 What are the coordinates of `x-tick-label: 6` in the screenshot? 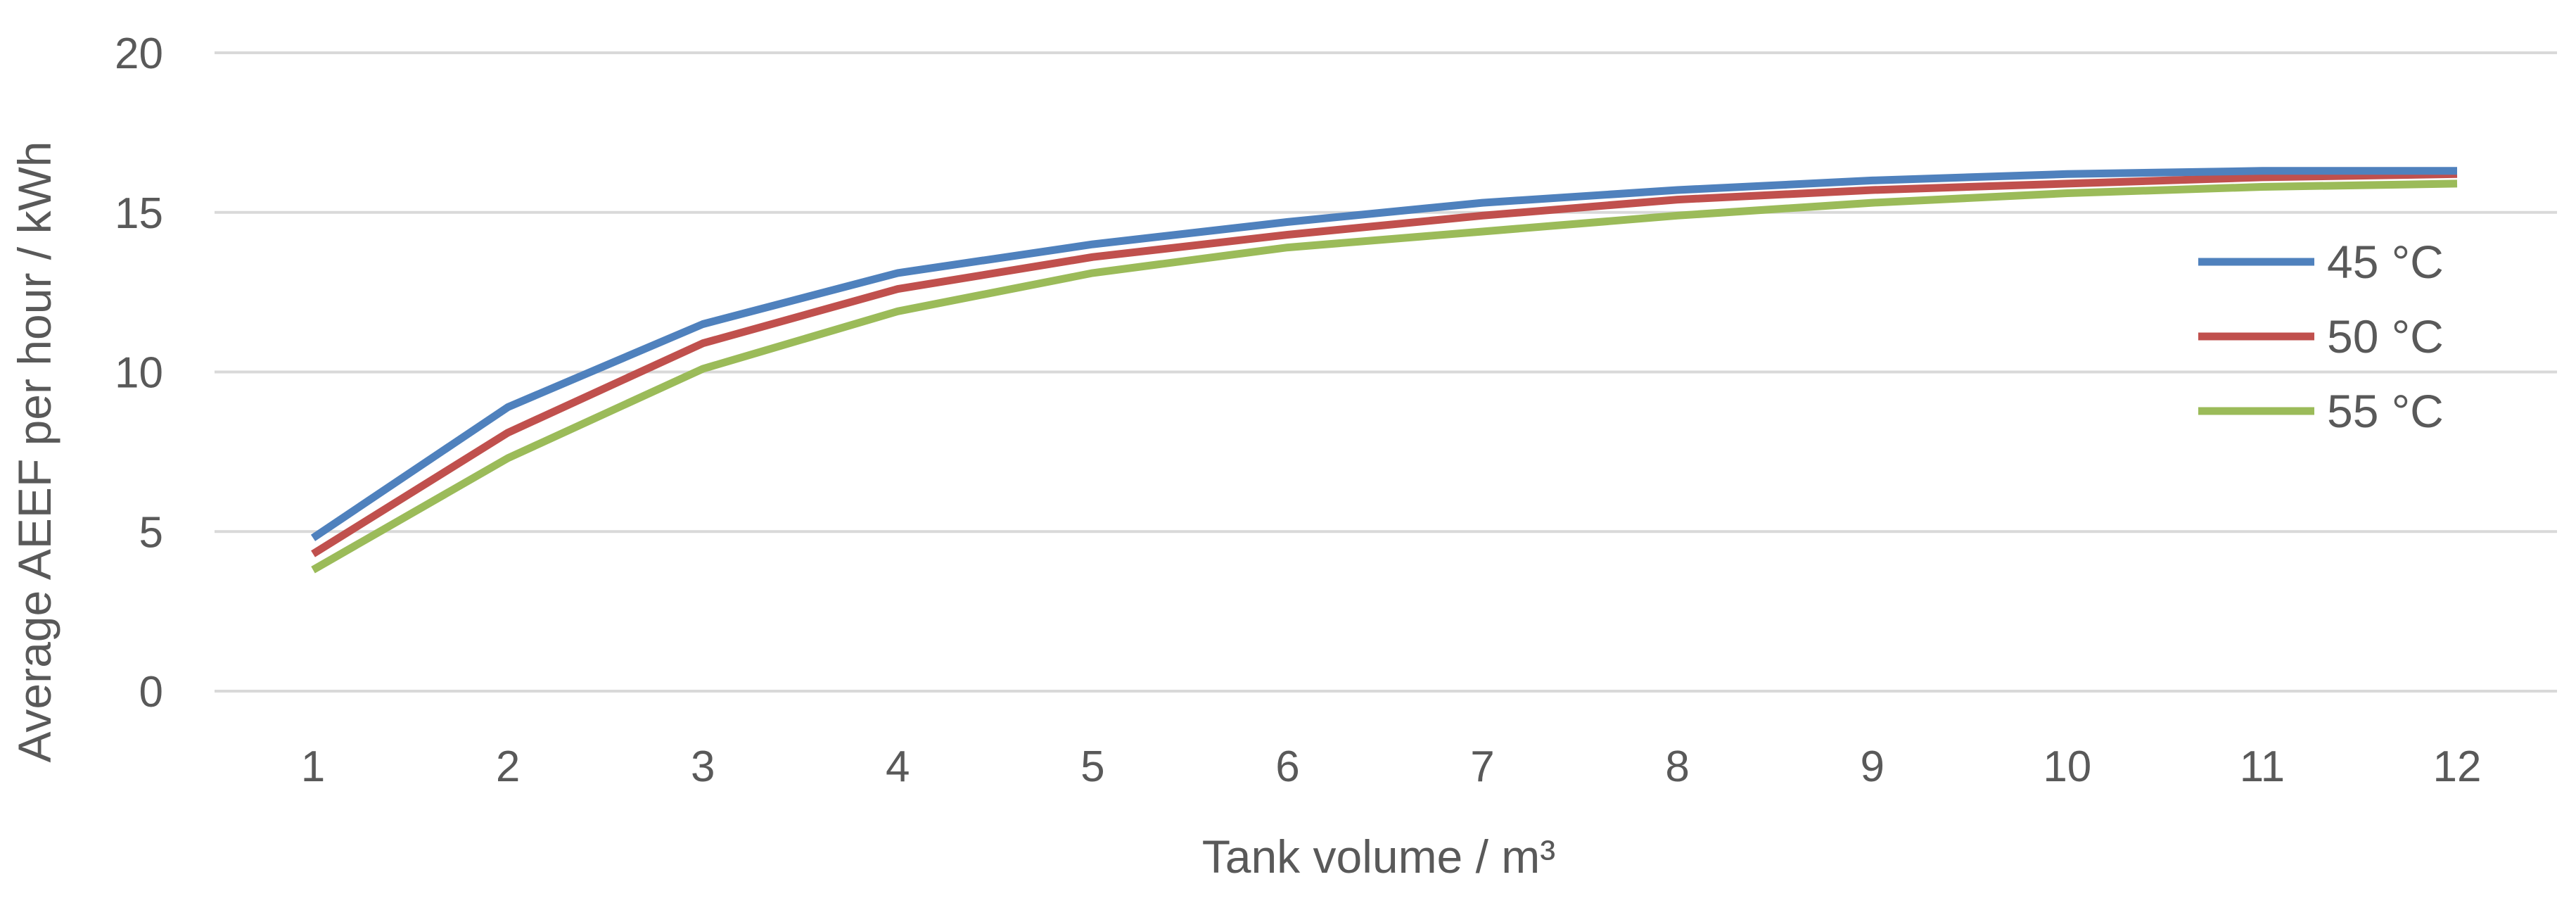 It's located at (1287, 767).